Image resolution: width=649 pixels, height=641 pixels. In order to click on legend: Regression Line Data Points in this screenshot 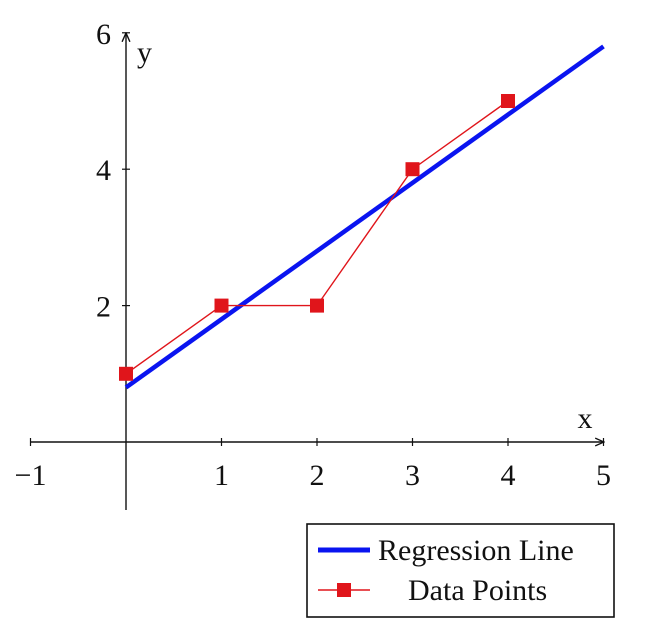, I will do `click(460, 570)`.